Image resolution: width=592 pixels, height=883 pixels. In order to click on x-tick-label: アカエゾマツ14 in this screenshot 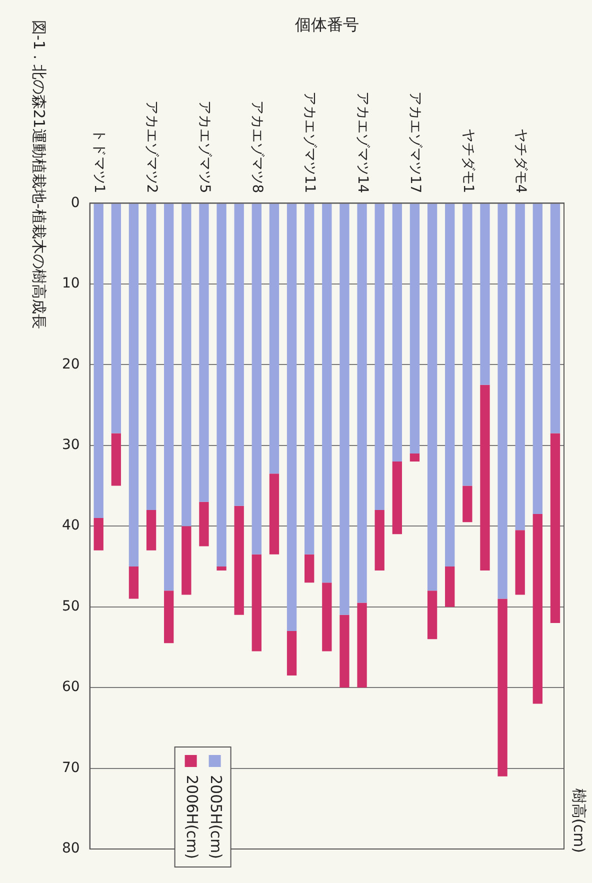, I will do `click(362, 142)`.